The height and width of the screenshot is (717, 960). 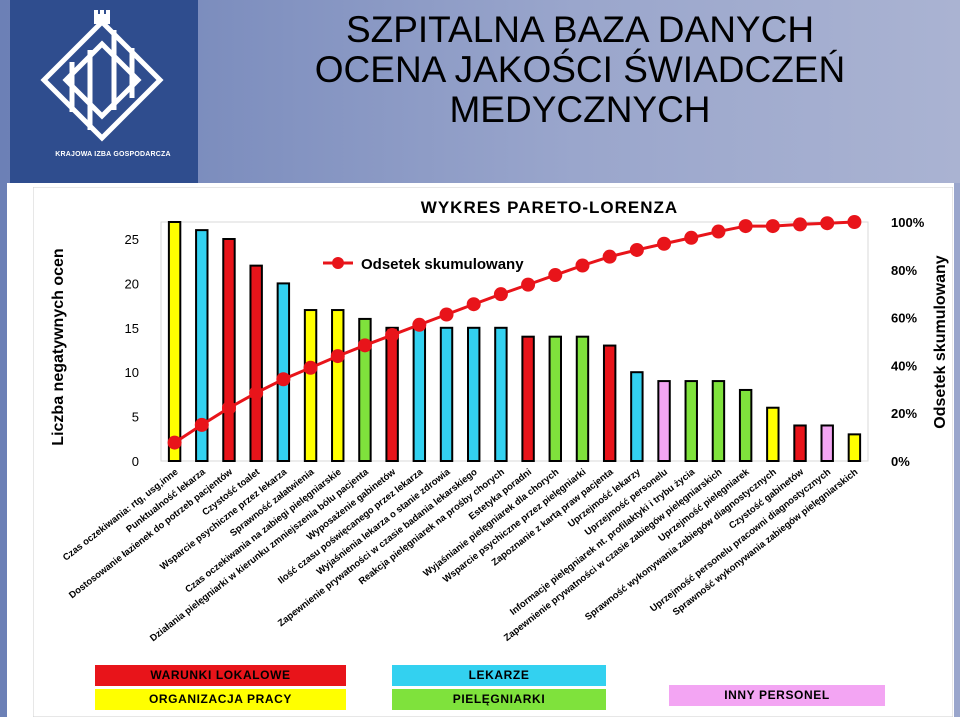 What do you see at coordinates (904, 318) in the screenshot?
I see `y2-tick-label: 60%` at bounding box center [904, 318].